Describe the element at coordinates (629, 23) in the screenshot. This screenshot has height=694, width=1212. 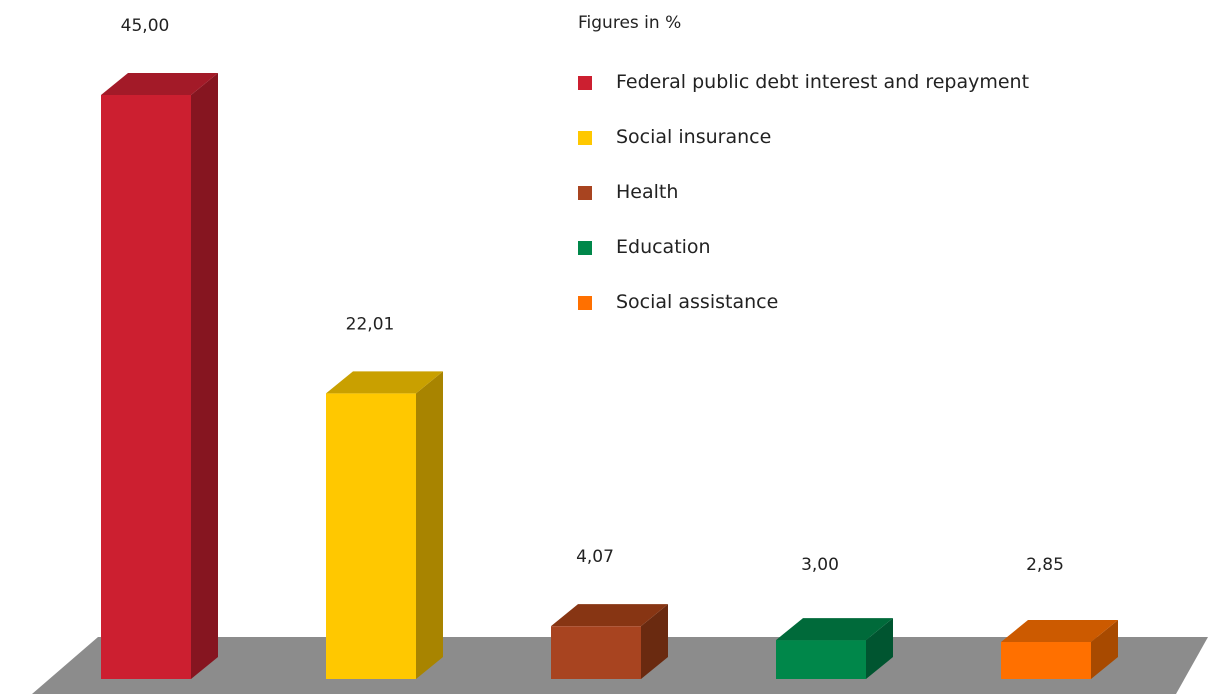
I see `legend-title: Figures in %` at that location.